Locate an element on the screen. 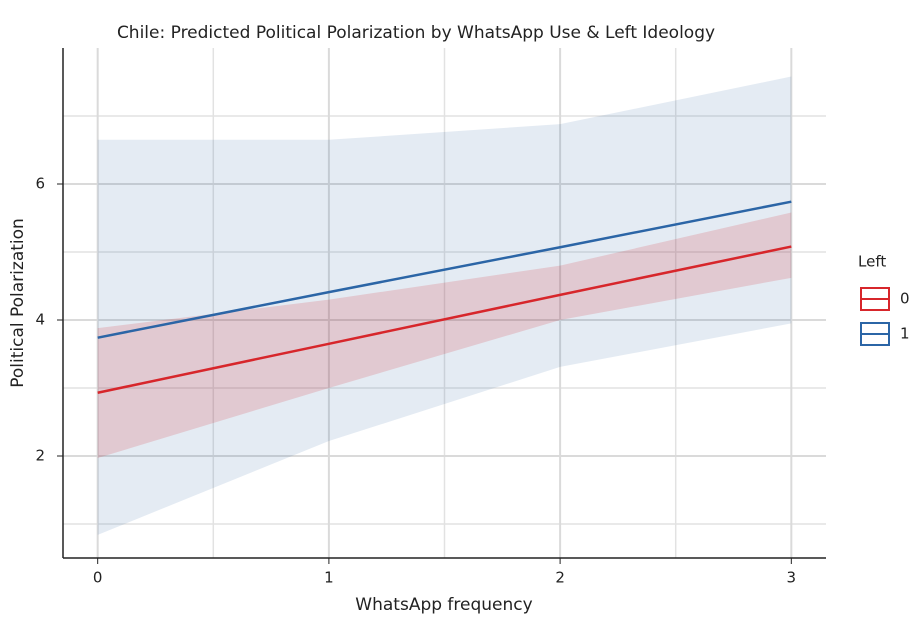 This screenshot has height=622, width=916. x-axis-title: WhatsApp frequency is located at coordinates (443, 605).